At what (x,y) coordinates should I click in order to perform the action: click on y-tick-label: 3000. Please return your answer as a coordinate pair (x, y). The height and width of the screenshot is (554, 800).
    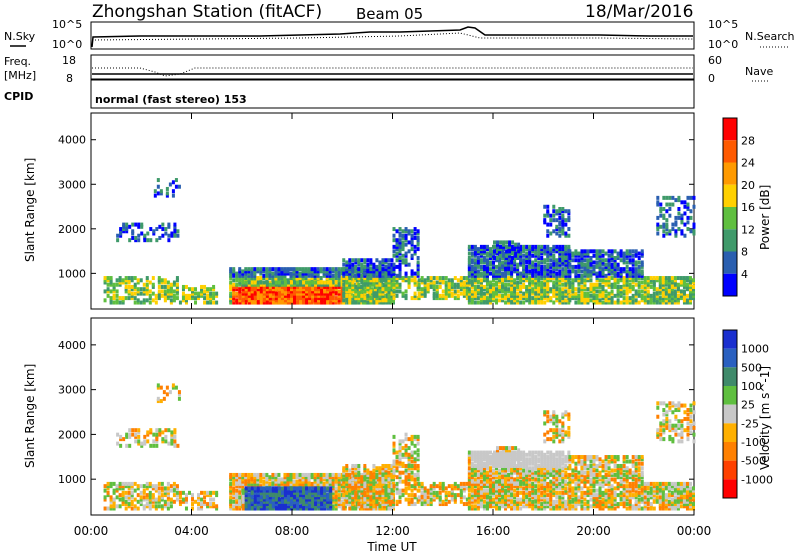
    Looking at the image, I should click on (72, 390).